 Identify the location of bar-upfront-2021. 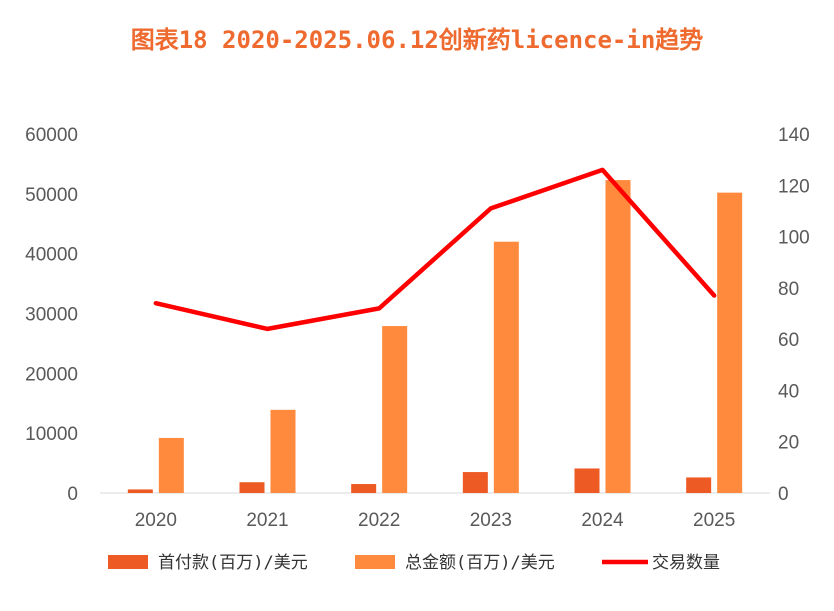
(252, 487).